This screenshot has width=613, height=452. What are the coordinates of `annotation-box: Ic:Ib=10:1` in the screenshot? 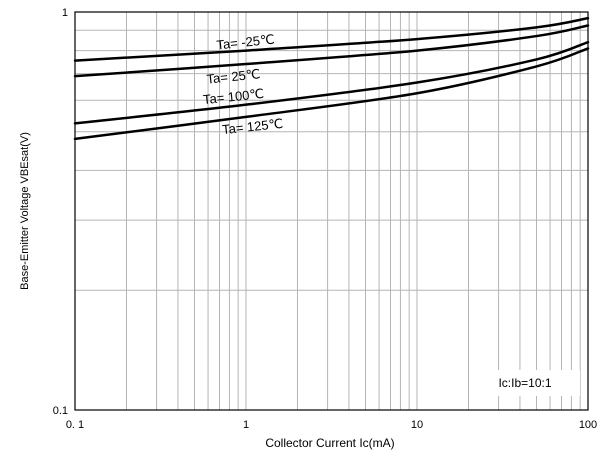 It's located at (525, 383).